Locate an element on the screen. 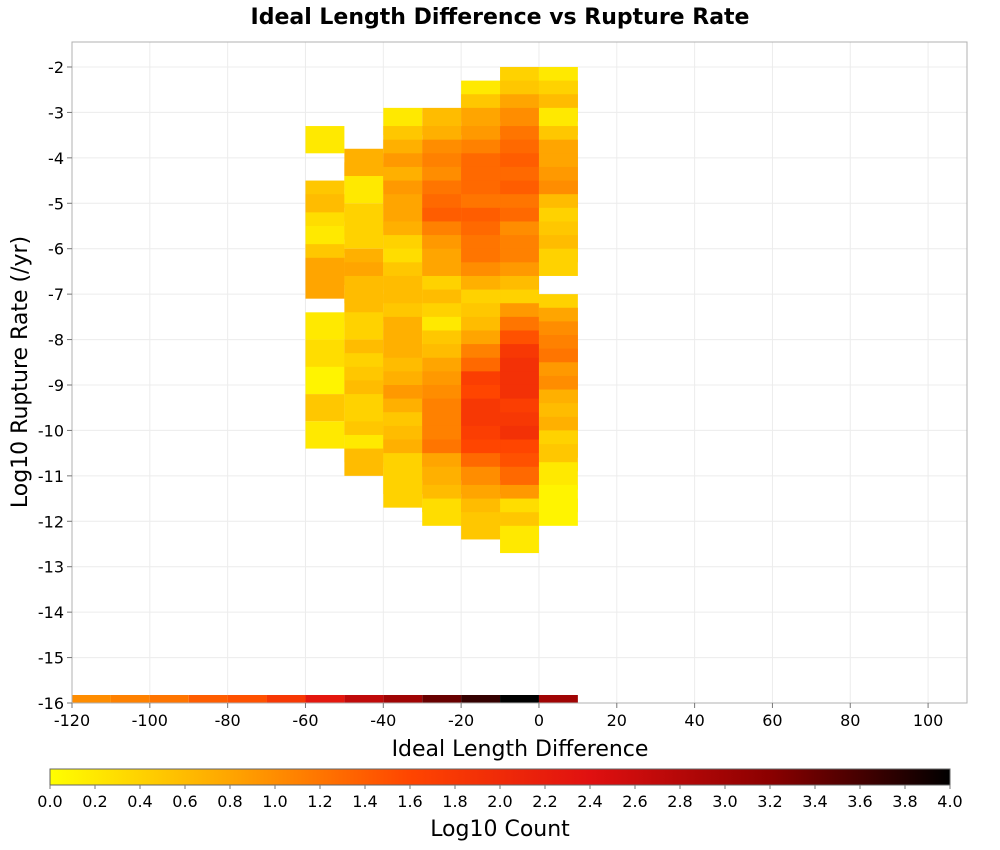  colorbar-tick-label: 3.6 is located at coordinates (859, 801).